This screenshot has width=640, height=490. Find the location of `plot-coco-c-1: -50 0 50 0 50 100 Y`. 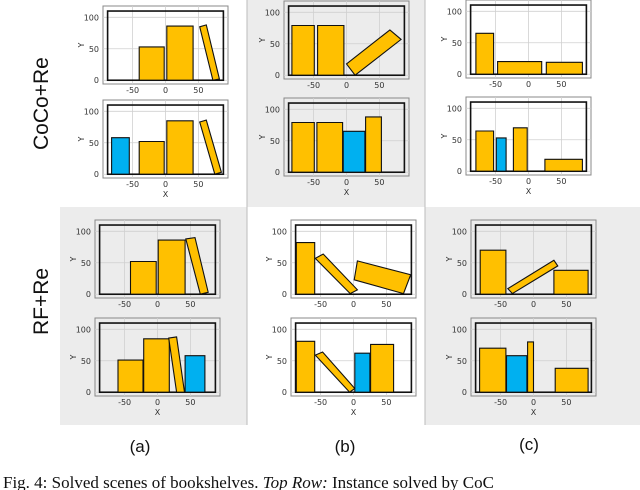

plot-coco-c-1: -50 0 50 0 50 100 Y is located at coordinates (516, 44).